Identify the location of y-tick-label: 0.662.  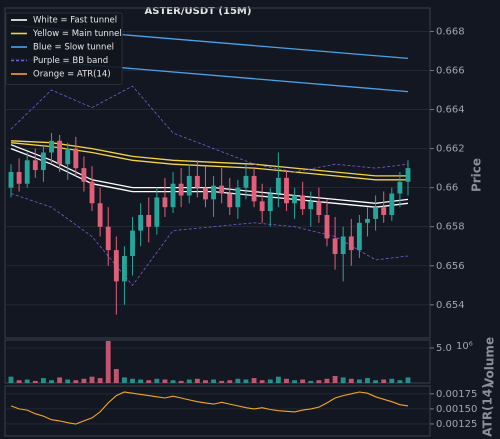
(450, 149).